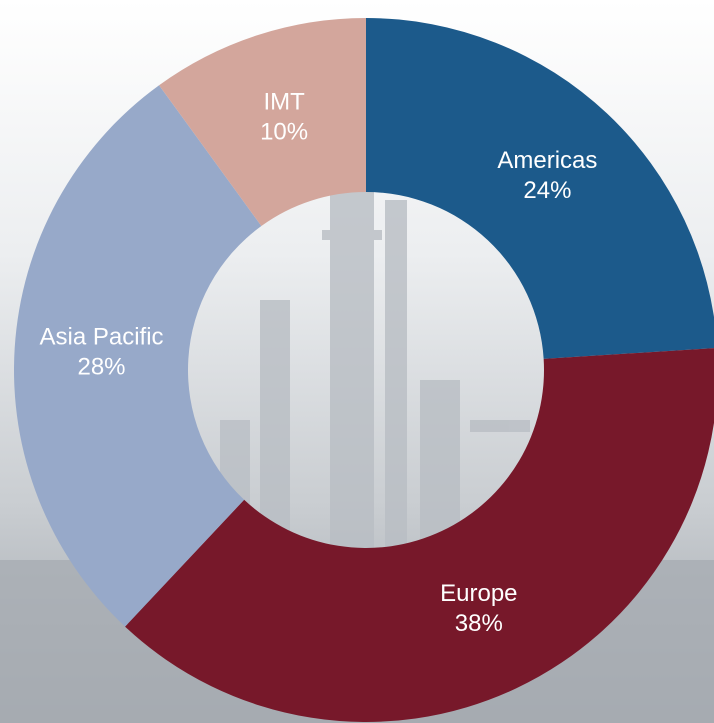  What do you see at coordinates (284, 131) in the screenshot?
I see `value-label: 10%` at bounding box center [284, 131].